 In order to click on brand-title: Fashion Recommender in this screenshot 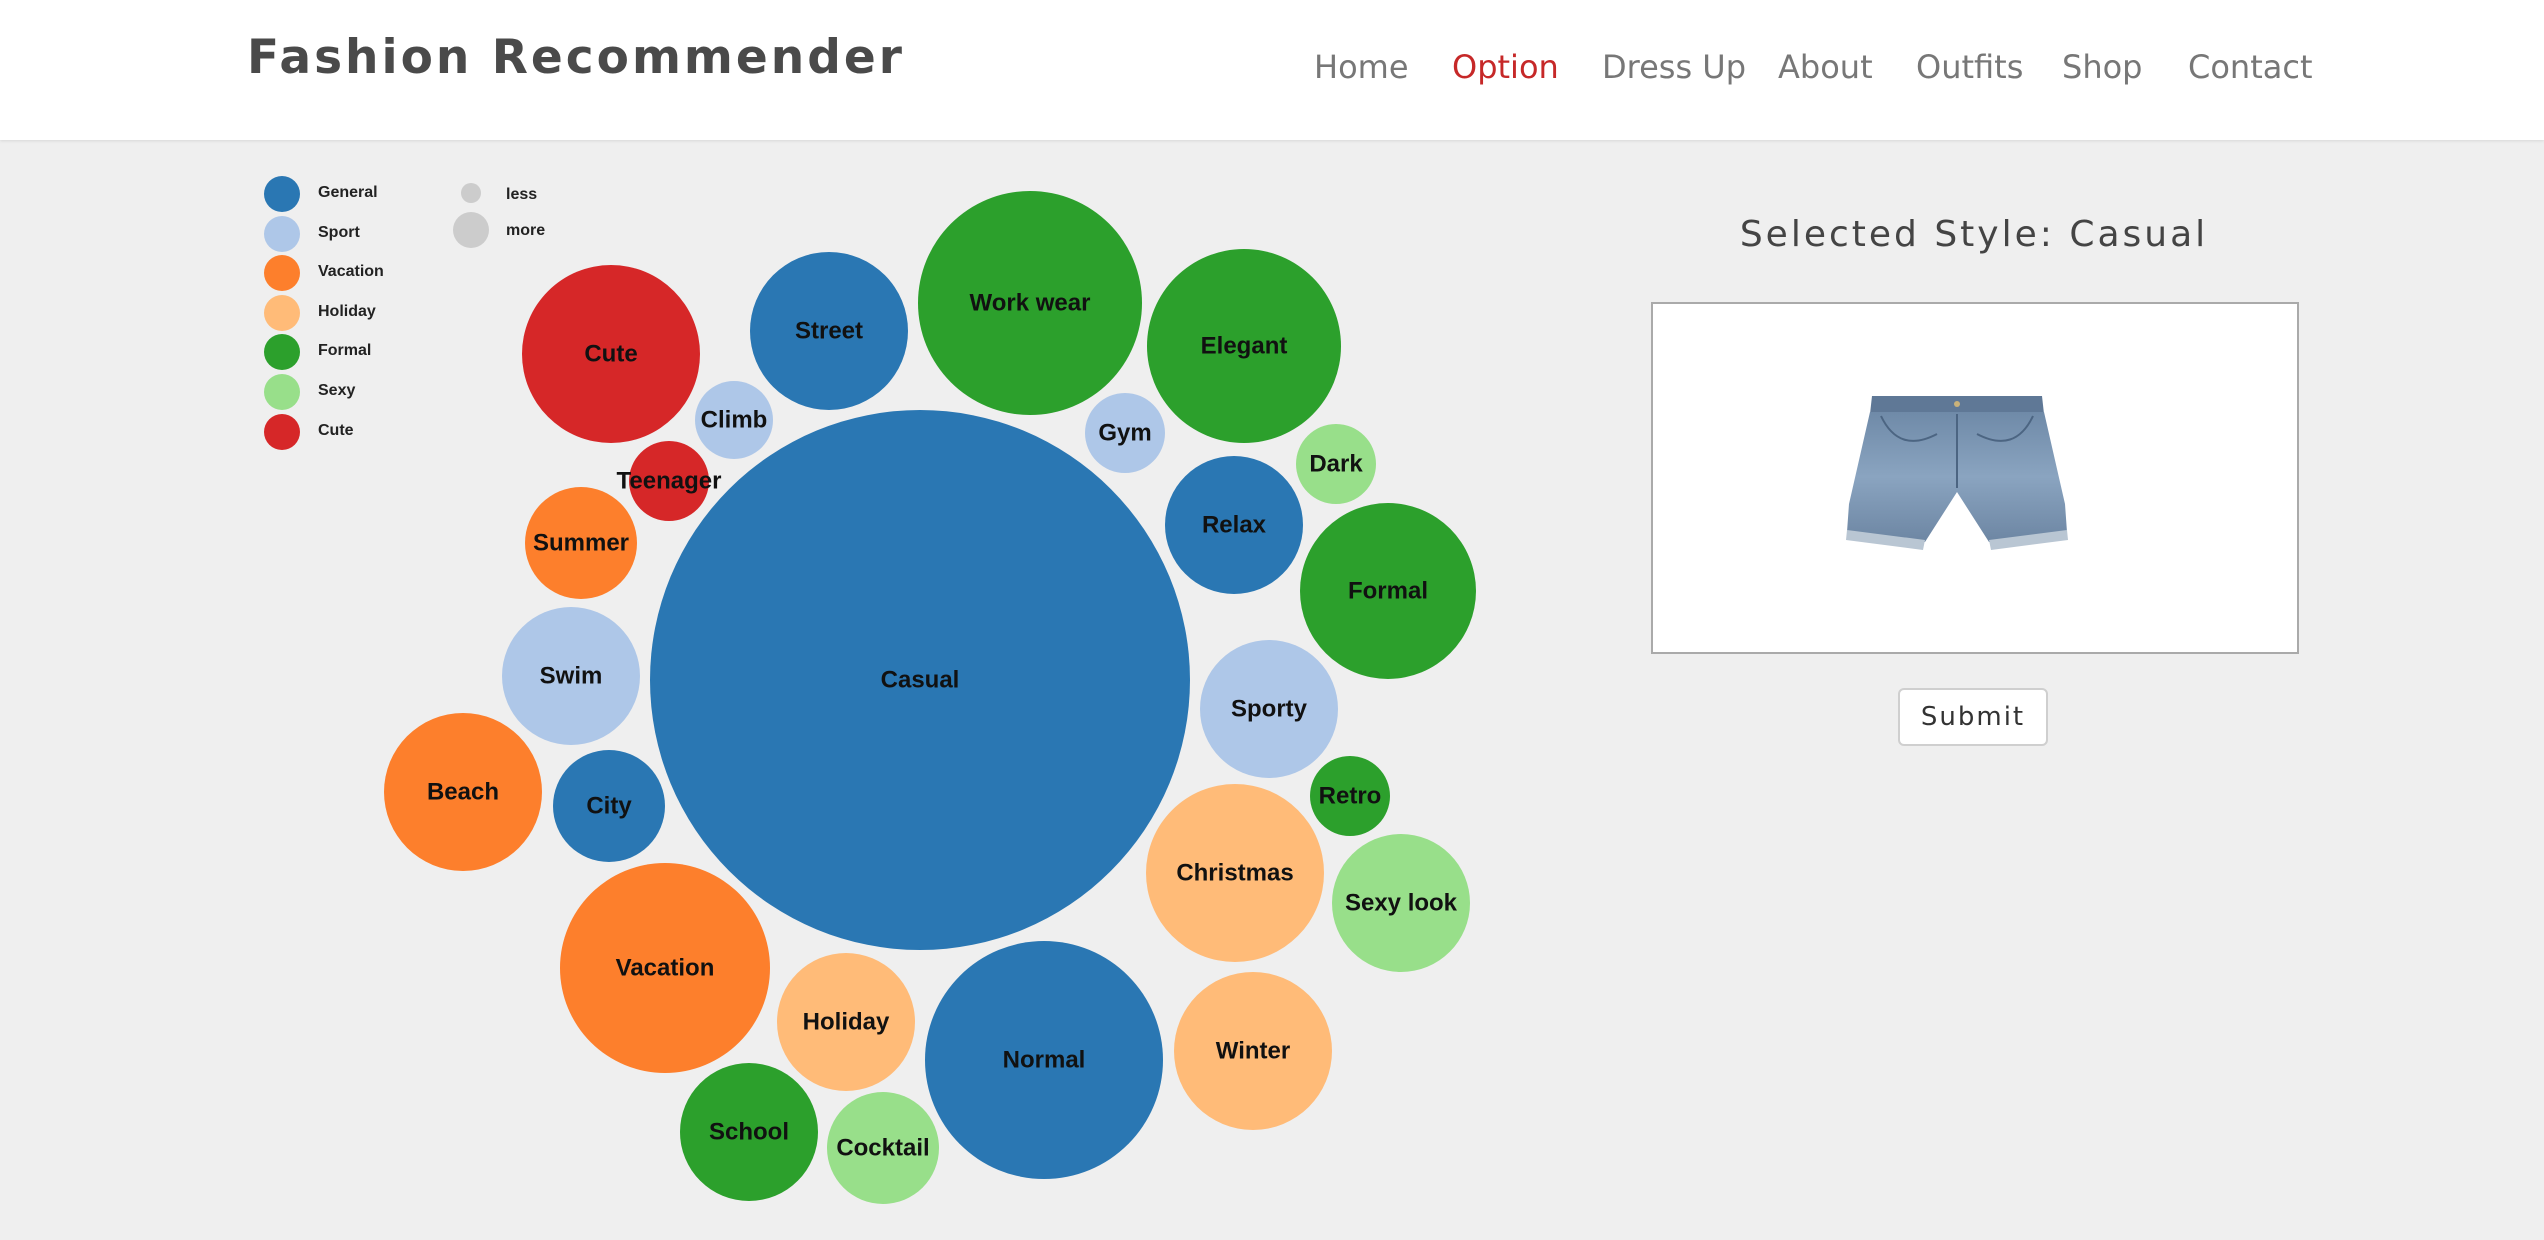, I will do `click(576, 57)`.